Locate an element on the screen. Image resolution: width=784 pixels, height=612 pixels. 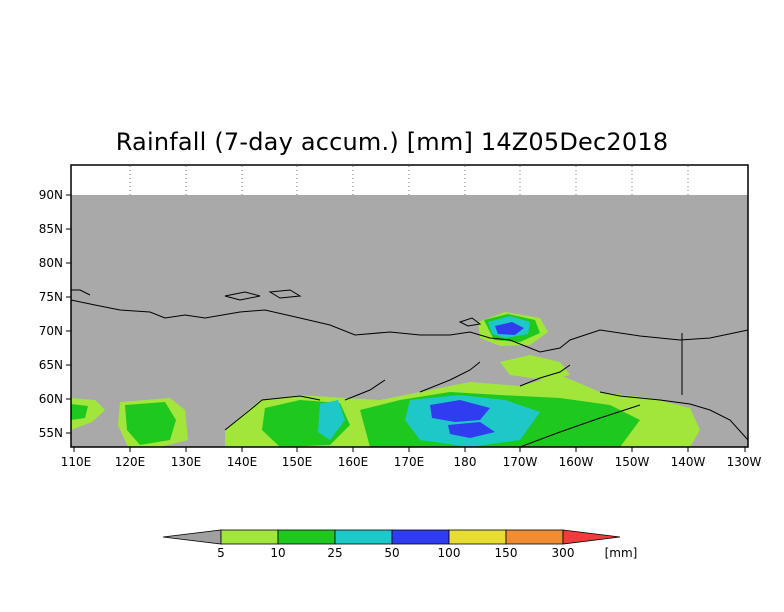
legend-unit: [mm] is located at coordinates (621, 553).